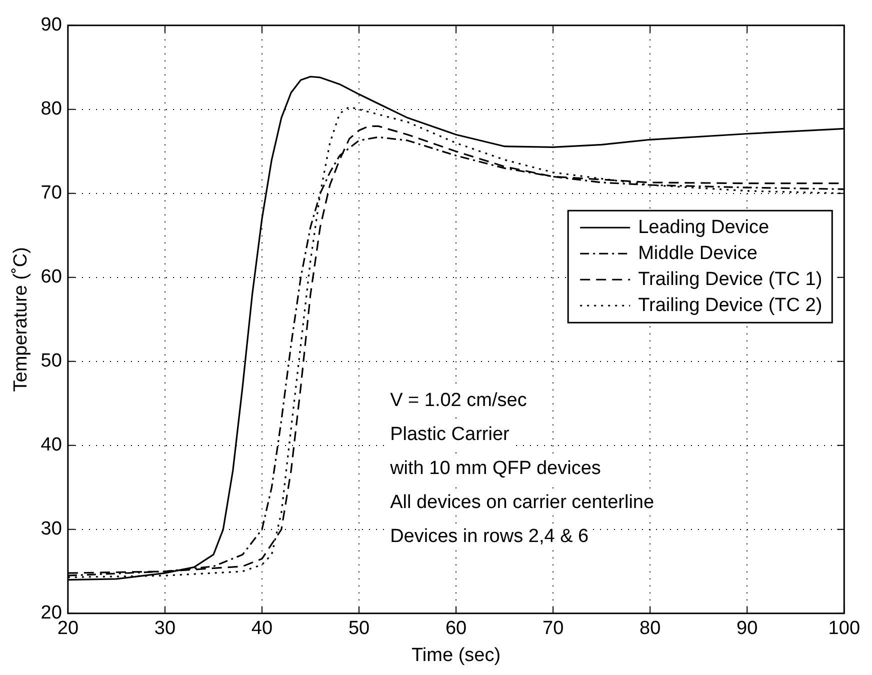 This screenshot has width=872, height=675. What do you see at coordinates (165, 629) in the screenshot?
I see `x-tick-label: 30` at bounding box center [165, 629].